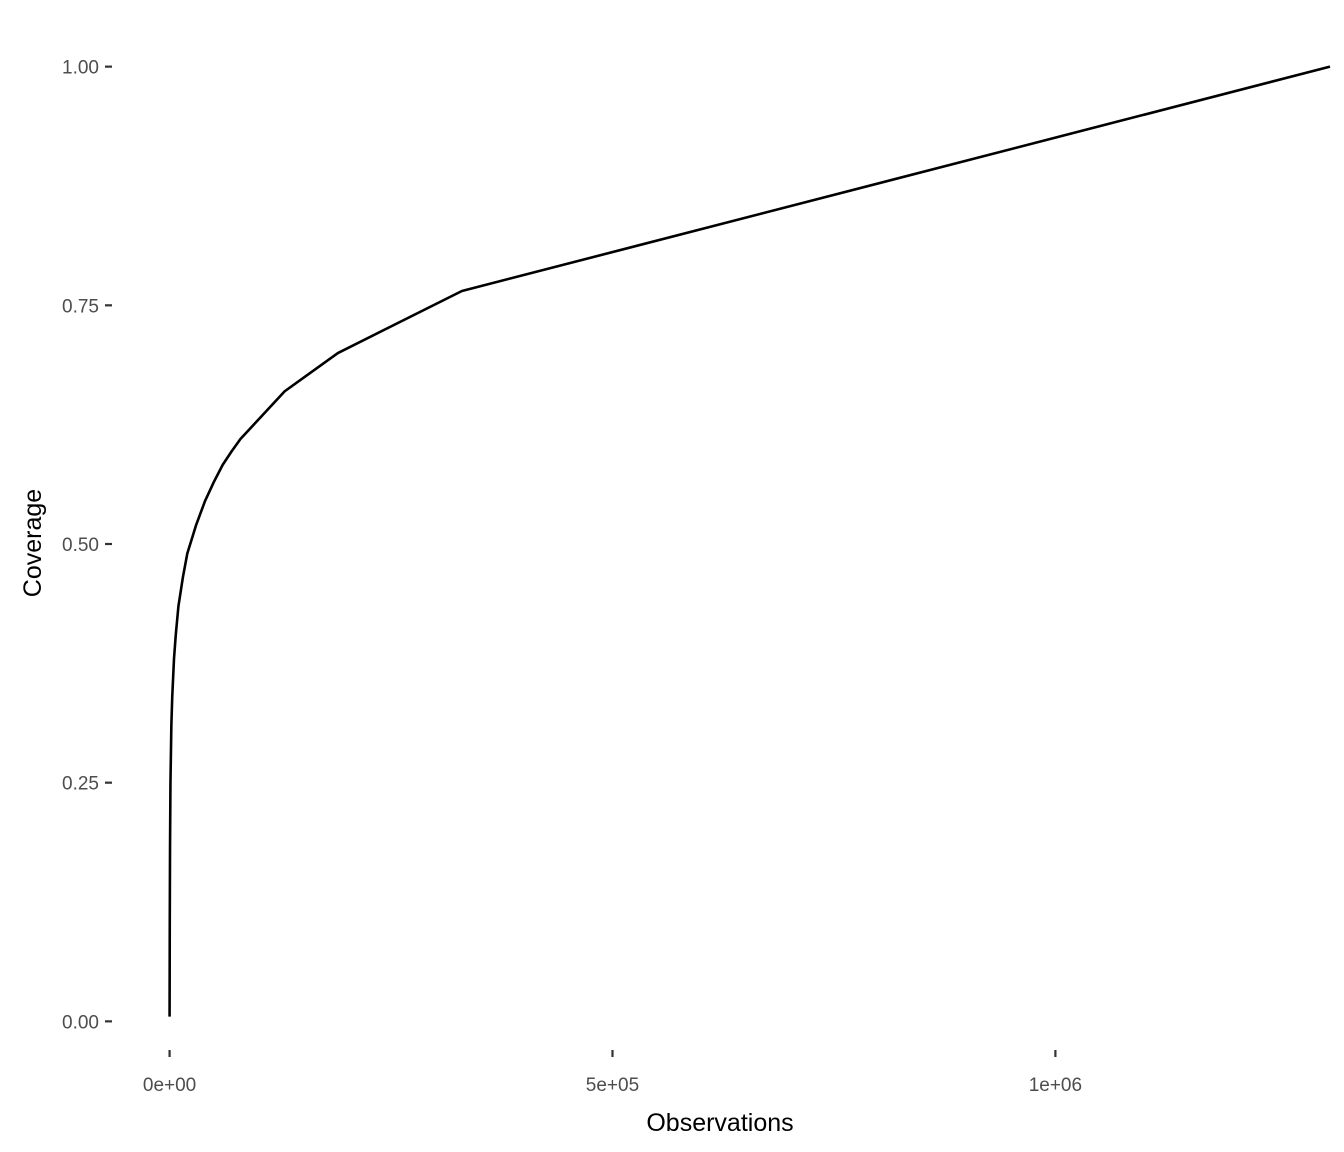 Image resolution: width=1344 pixels, height=1152 pixels. What do you see at coordinates (719, 1123) in the screenshot?
I see `x-axis-title: Observations` at bounding box center [719, 1123].